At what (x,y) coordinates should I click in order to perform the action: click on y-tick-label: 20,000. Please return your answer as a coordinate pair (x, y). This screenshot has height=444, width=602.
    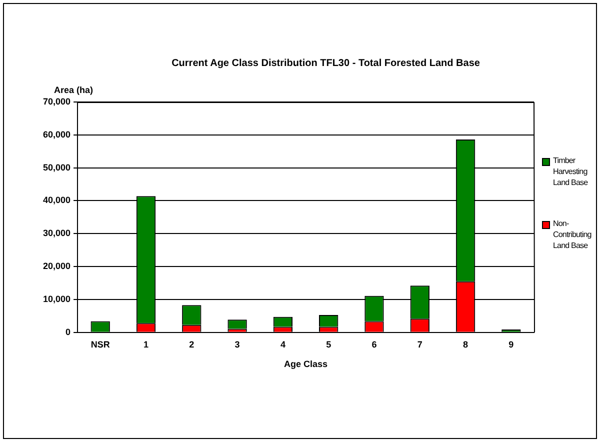
    Looking at the image, I should click on (56, 266).